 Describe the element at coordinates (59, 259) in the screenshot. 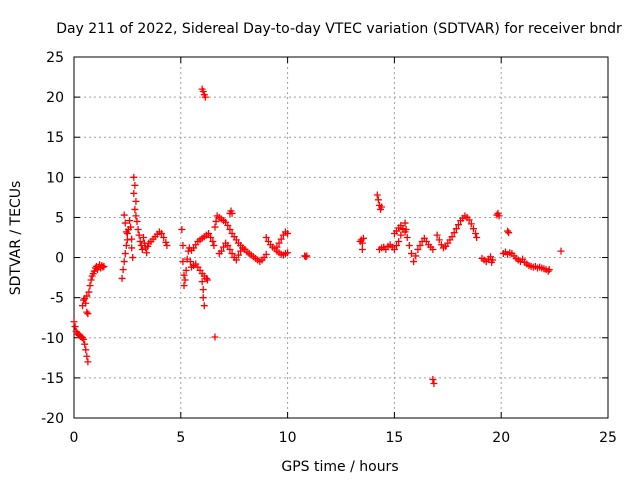

I see `y-tick-label: 0` at that location.